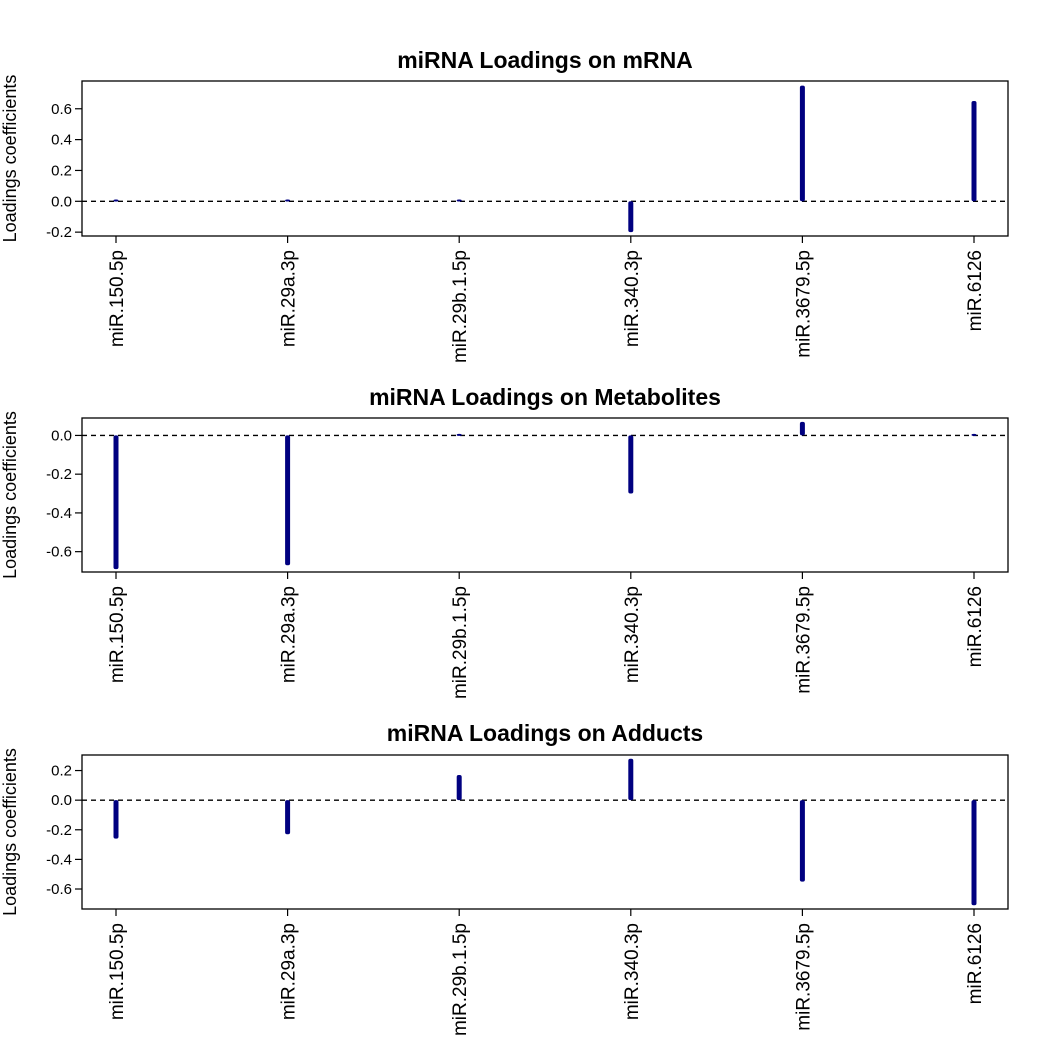  What do you see at coordinates (545, 60) in the screenshot?
I see `chart-title: miRNA Loadings on mRNA` at bounding box center [545, 60].